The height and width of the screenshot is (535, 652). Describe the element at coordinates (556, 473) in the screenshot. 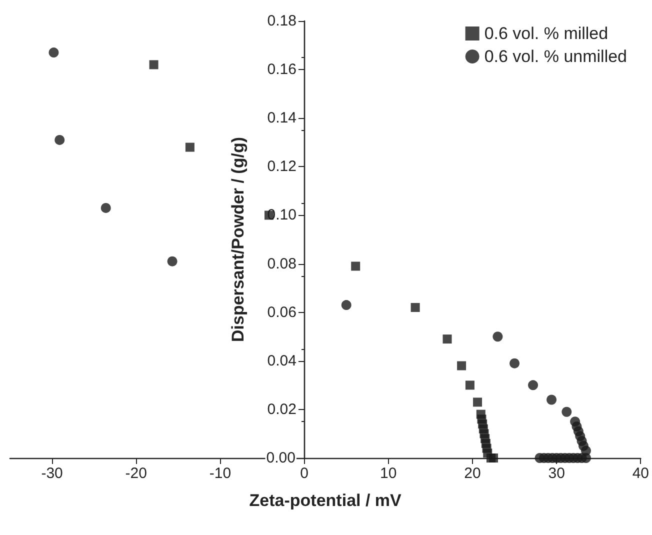

I see `x-tick-label: 30` at that location.